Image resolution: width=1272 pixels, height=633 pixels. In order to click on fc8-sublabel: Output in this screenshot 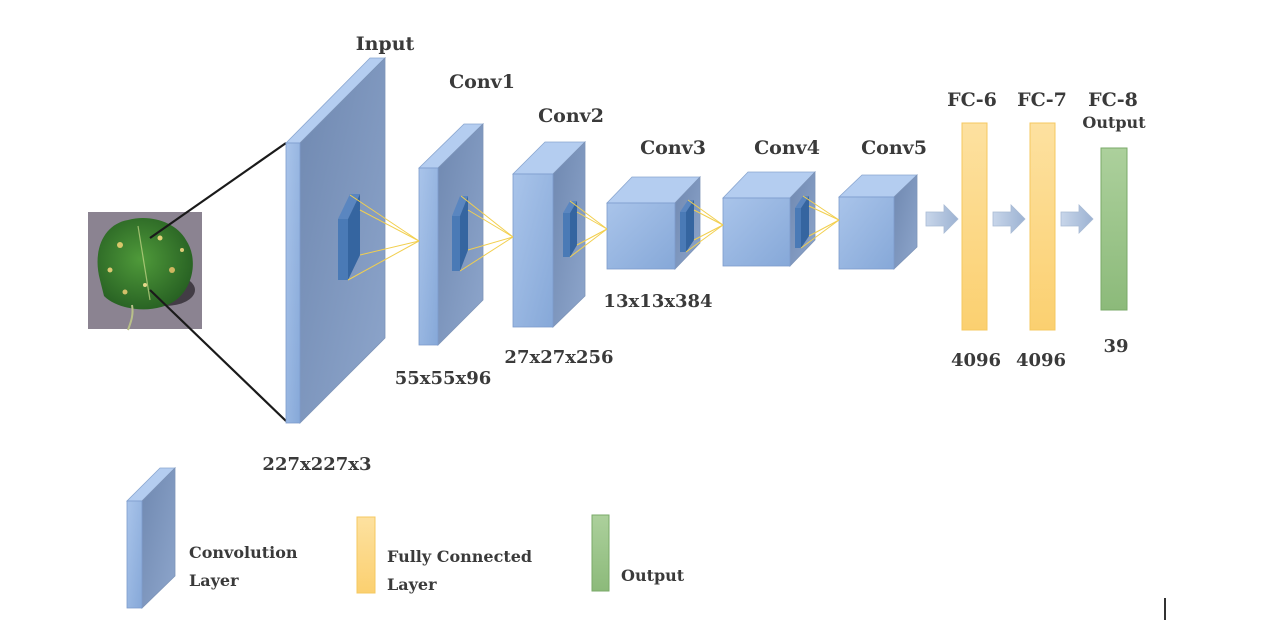, I will do `click(1114, 122)`.